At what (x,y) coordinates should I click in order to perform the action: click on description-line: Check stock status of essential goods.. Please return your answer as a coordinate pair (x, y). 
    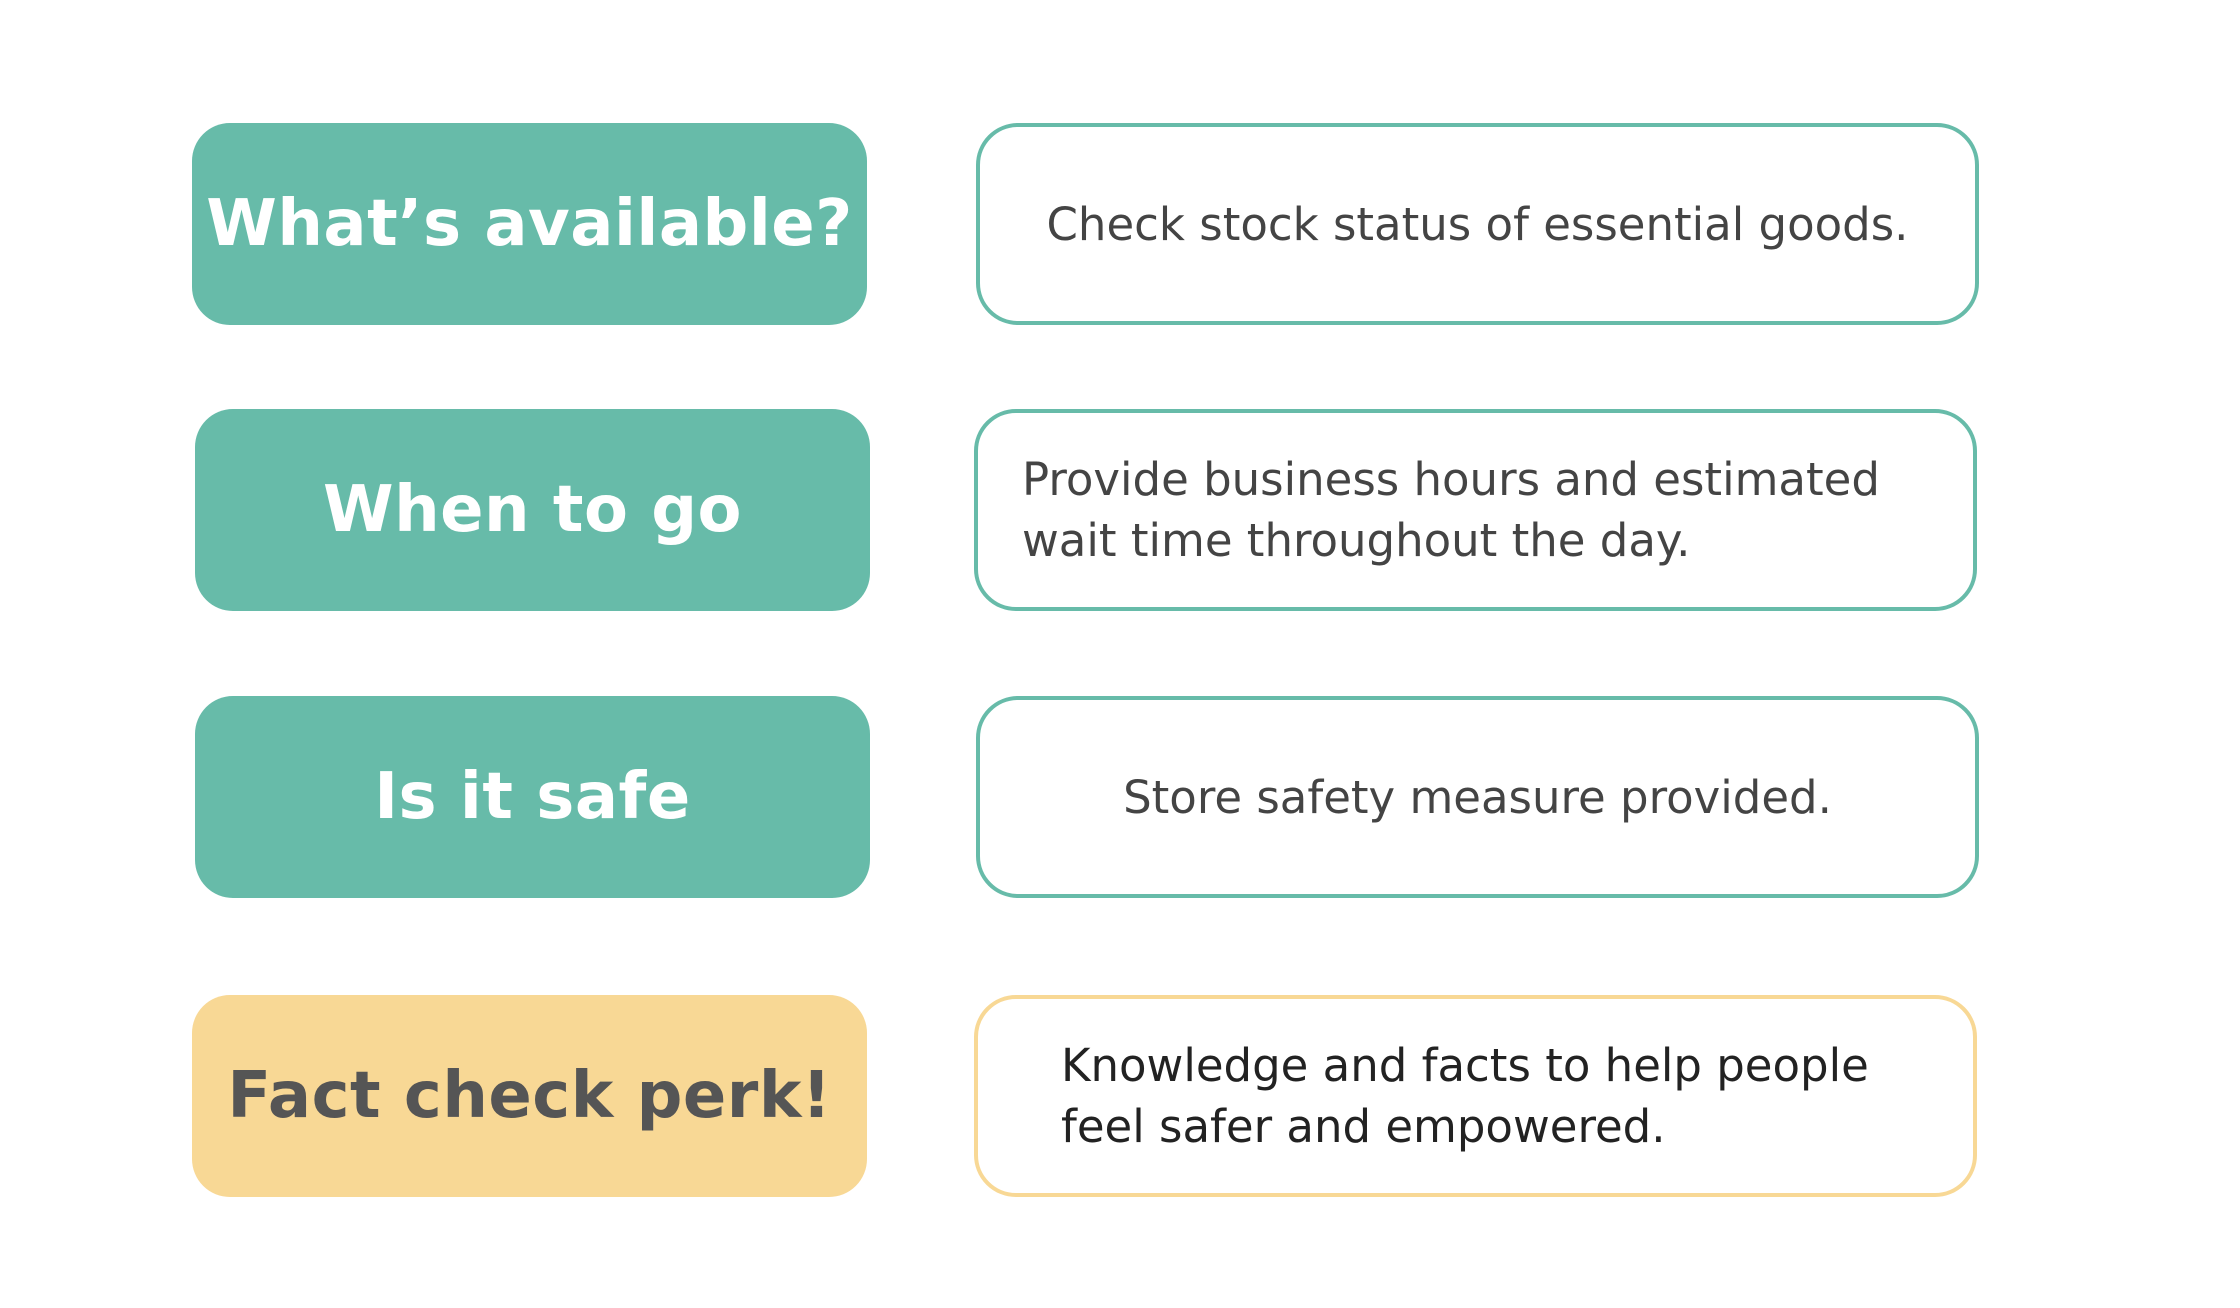
    Looking at the image, I should click on (1477, 224).